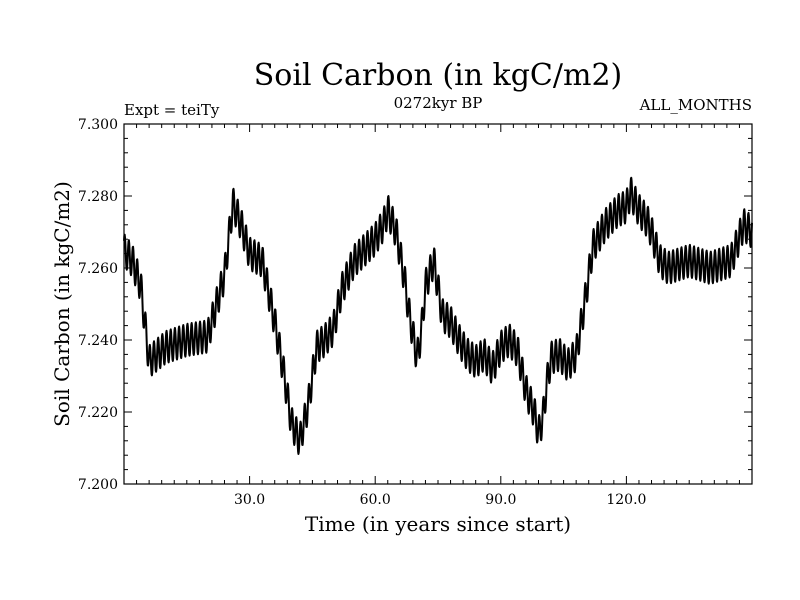 The image size is (800, 600). What do you see at coordinates (98, 485) in the screenshot?
I see `y-tick-label: 7.200` at bounding box center [98, 485].